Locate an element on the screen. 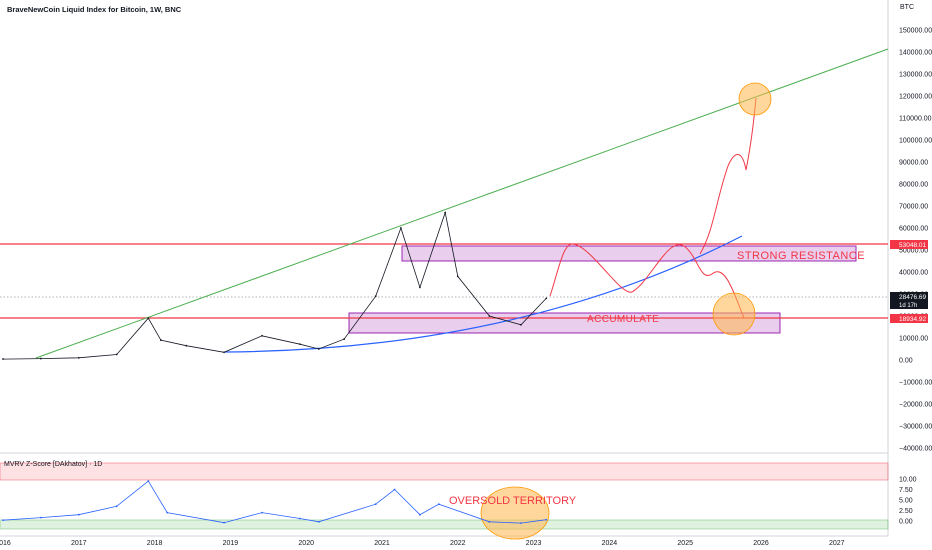 The width and height of the screenshot is (932, 550). resistance-zone is located at coordinates (629, 253).